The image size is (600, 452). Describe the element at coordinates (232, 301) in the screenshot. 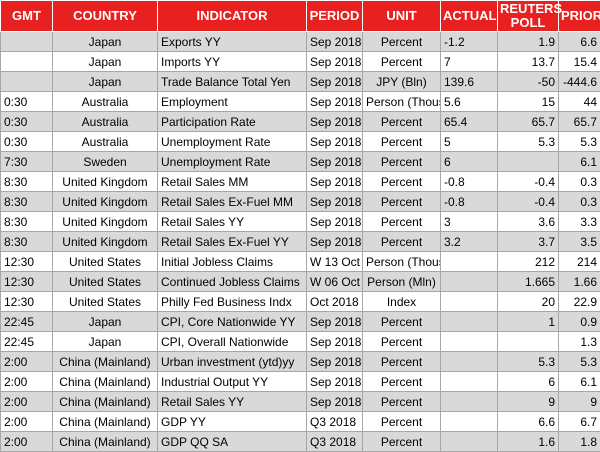

I see `table-cell: Philly Fed Business Indx` at that location.